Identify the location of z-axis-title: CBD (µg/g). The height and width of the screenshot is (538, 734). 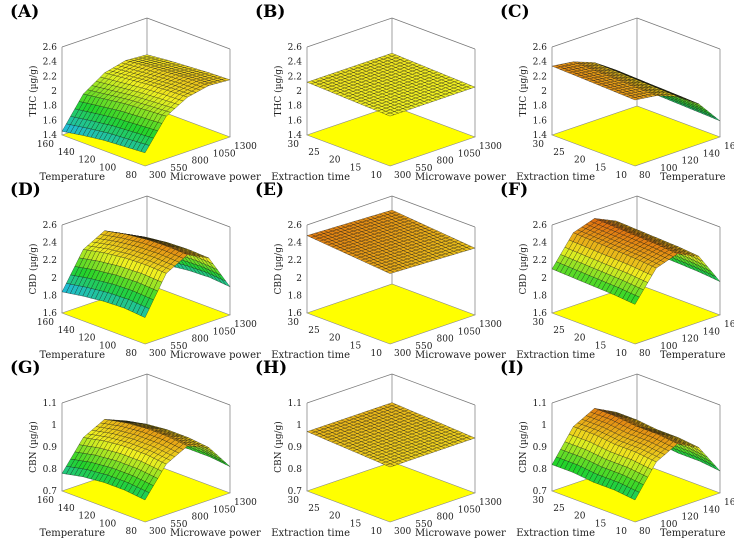
(278, 268).